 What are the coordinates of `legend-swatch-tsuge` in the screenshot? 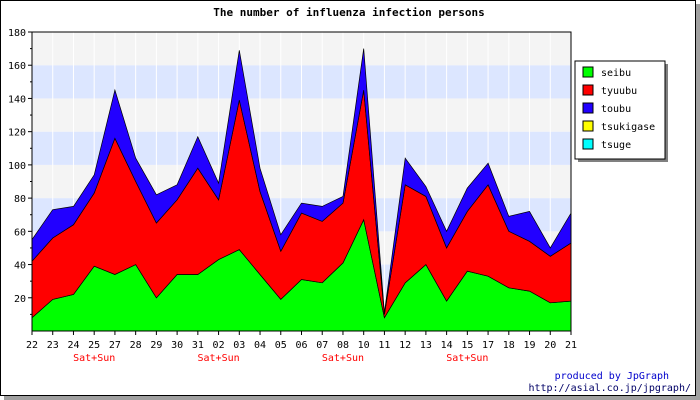 It's located at (588, 144).